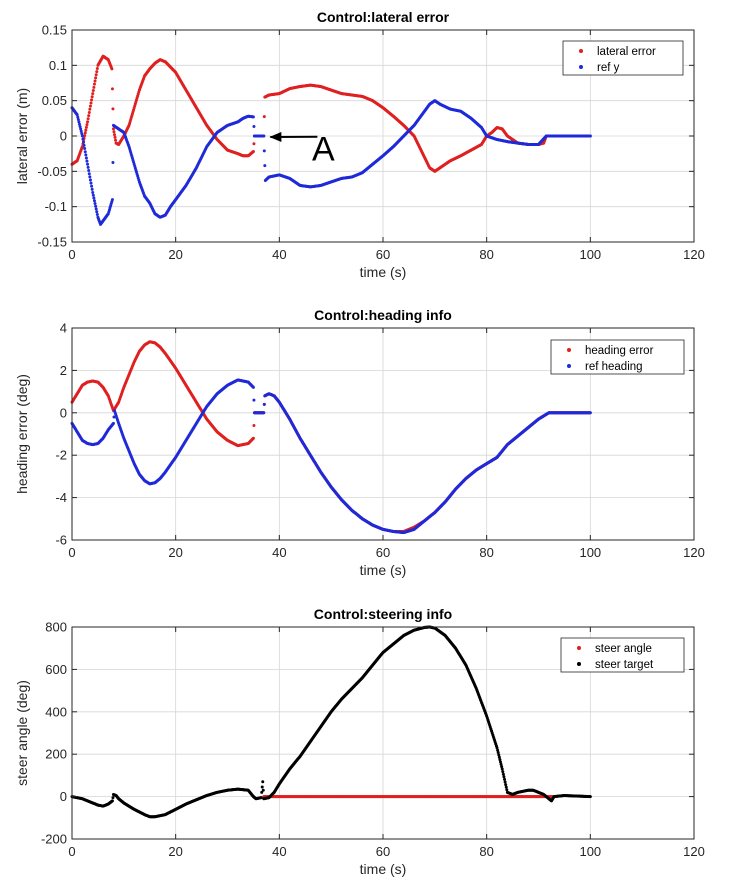 The image size is (729, 888). I want to click on legend: steer angle steer target, so click(622, 655).